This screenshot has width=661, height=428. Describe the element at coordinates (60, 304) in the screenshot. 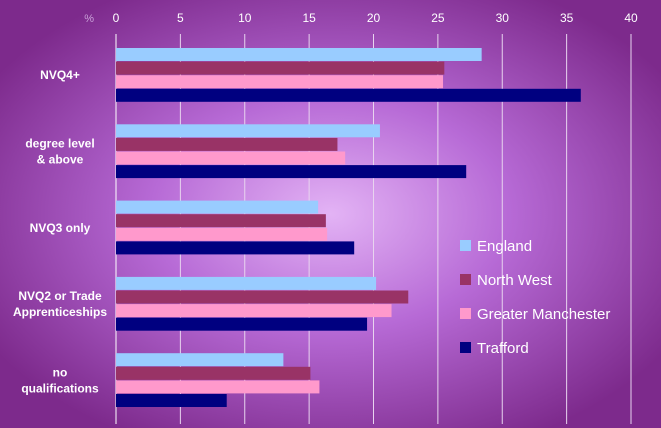

I see `category-label: NVQ2 or Trade Apprenticeships` at that location.